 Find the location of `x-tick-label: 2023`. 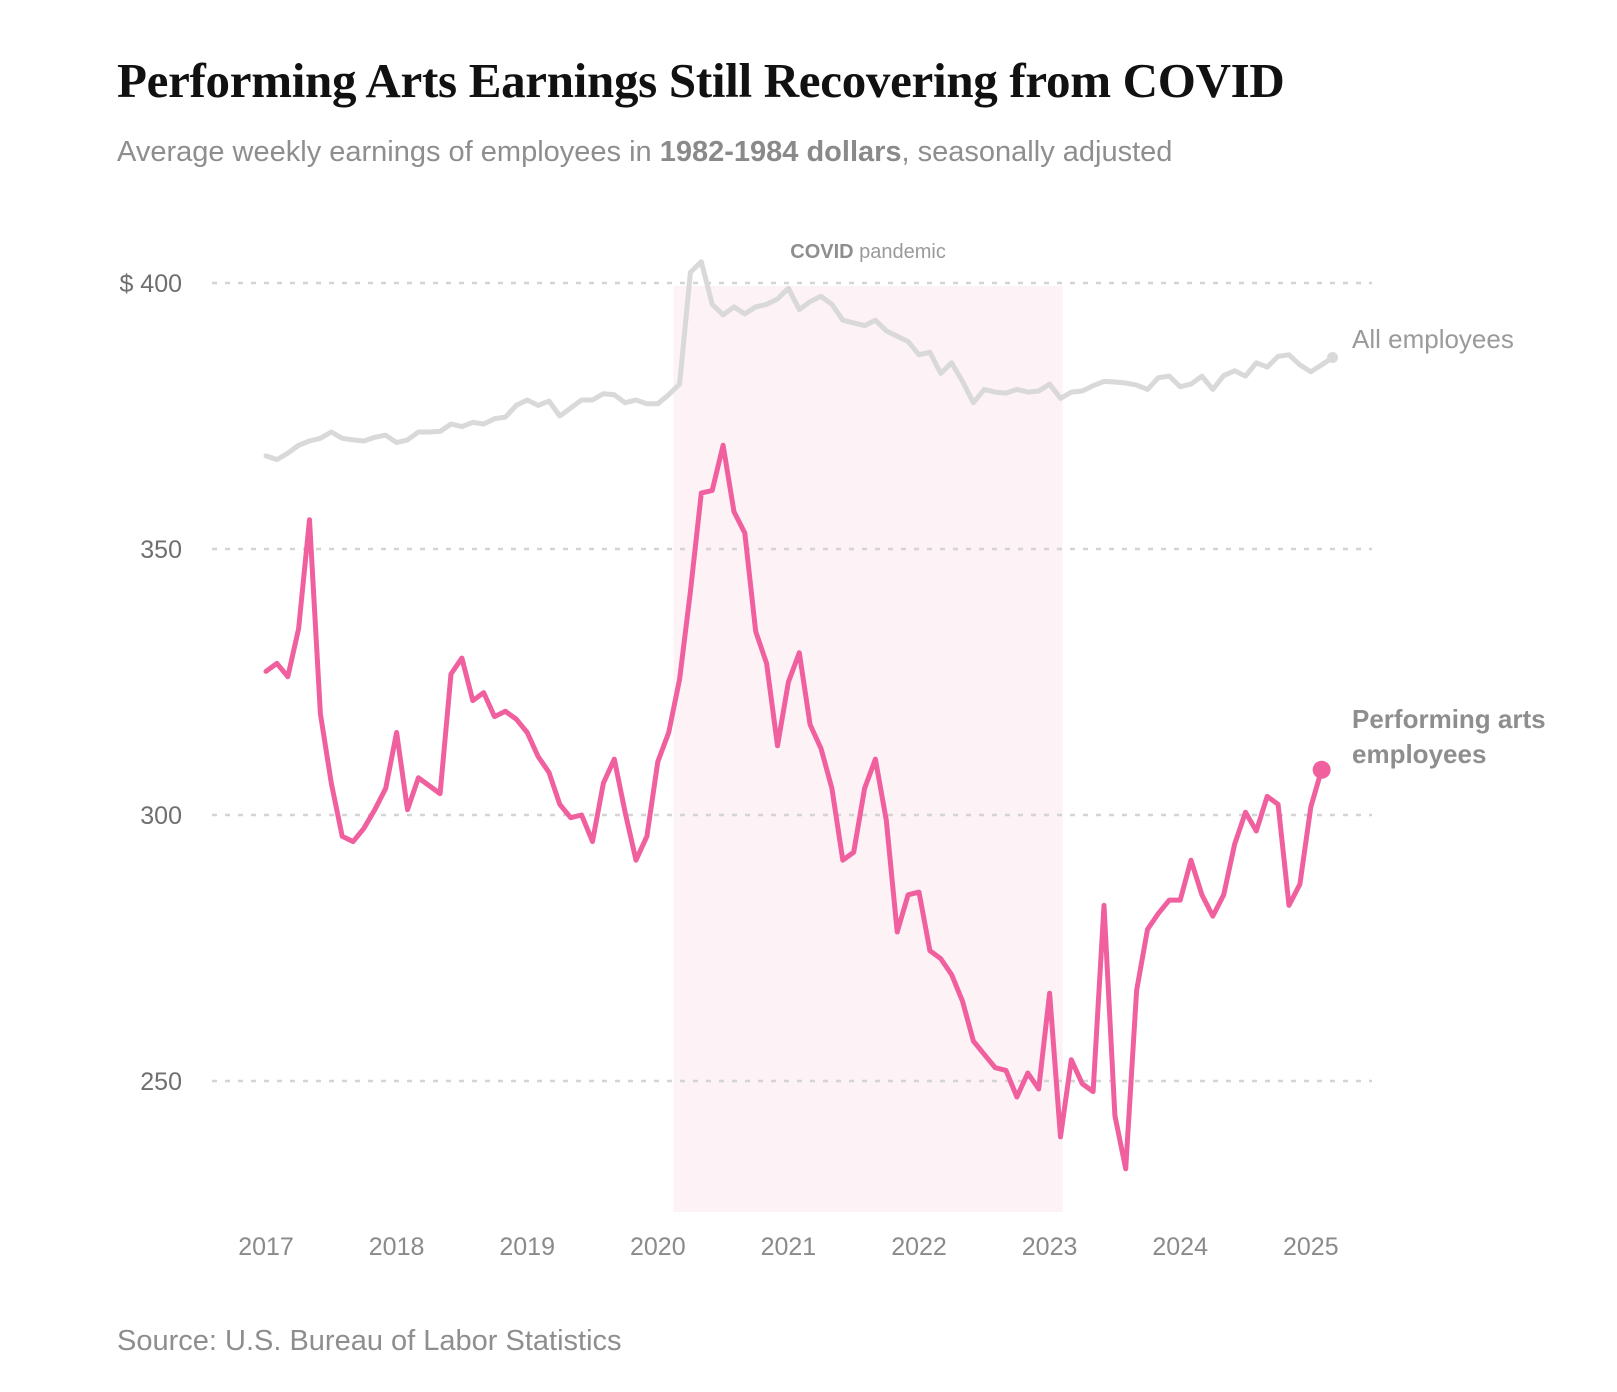

x-tick-label: 2023 is located at coordinates (1050, 1247).